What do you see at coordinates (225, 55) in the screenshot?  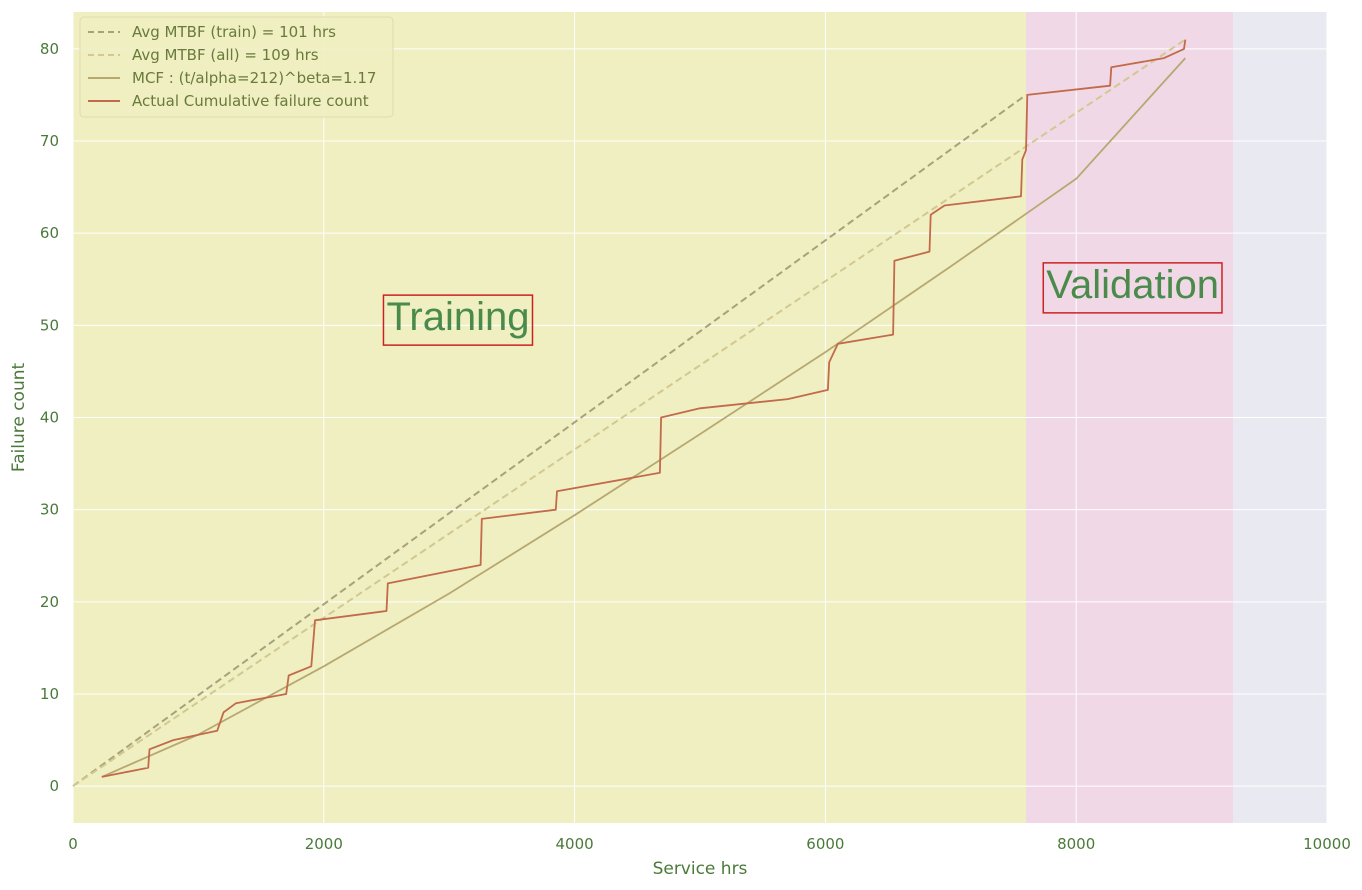 I see `legend-entry: Avg MTBF (all) = 109 hrs` at bounding box center [225, 55].